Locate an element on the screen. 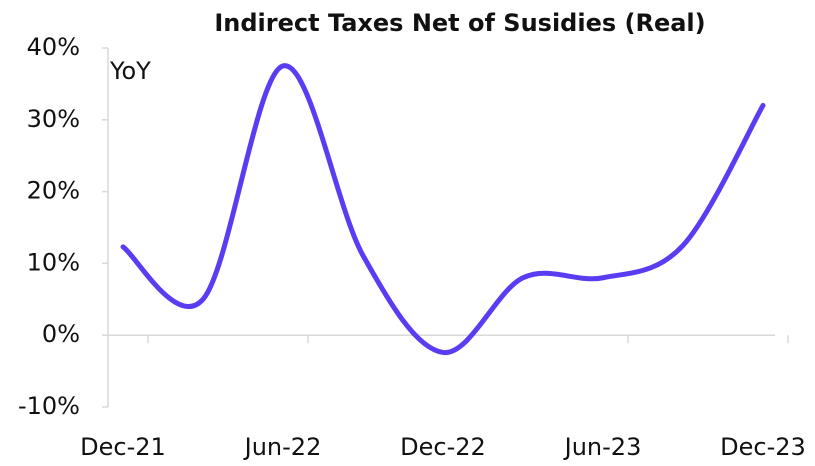  chart-title: Indirect Taxes Net of Susidies (Real) is located at coordinates (459, 23).